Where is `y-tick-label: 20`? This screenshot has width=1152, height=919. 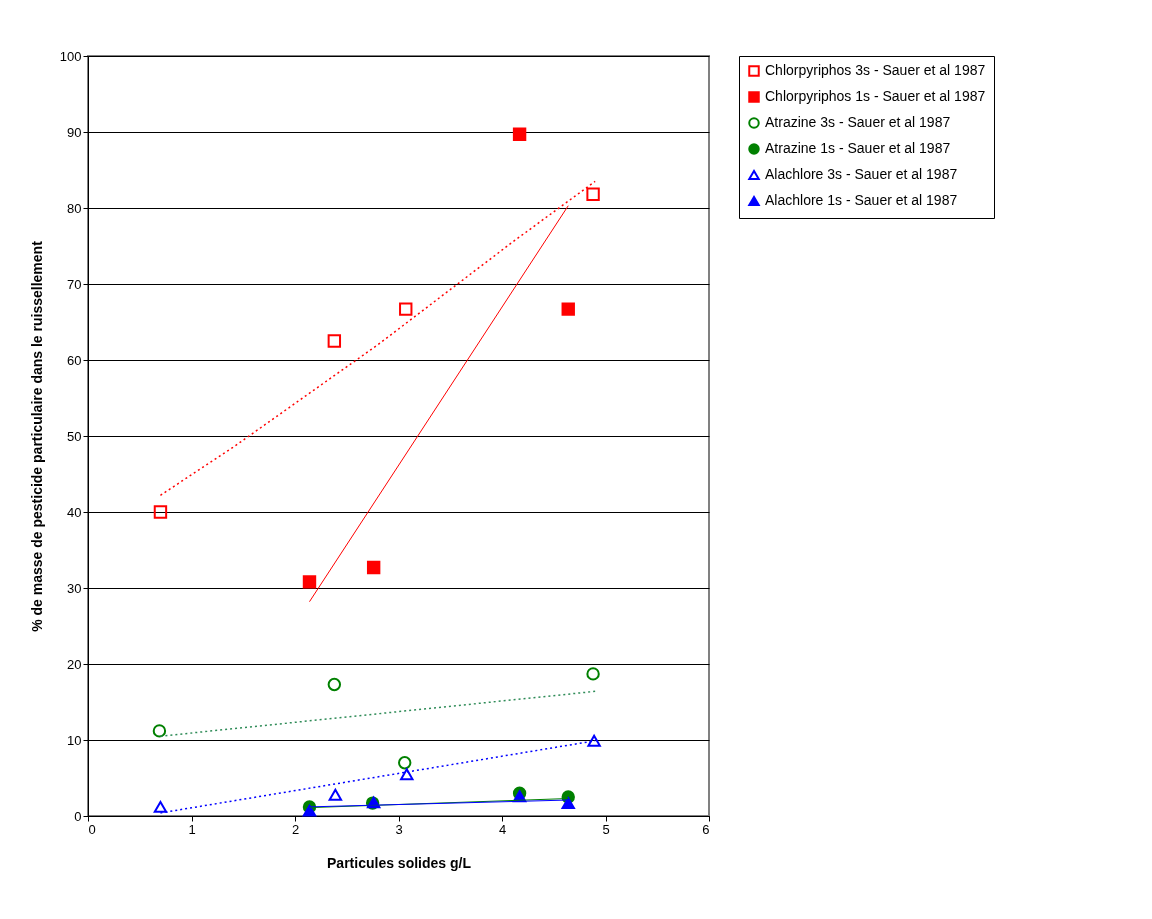 y-tick-label: 20 is located at coordinates (74, 664).